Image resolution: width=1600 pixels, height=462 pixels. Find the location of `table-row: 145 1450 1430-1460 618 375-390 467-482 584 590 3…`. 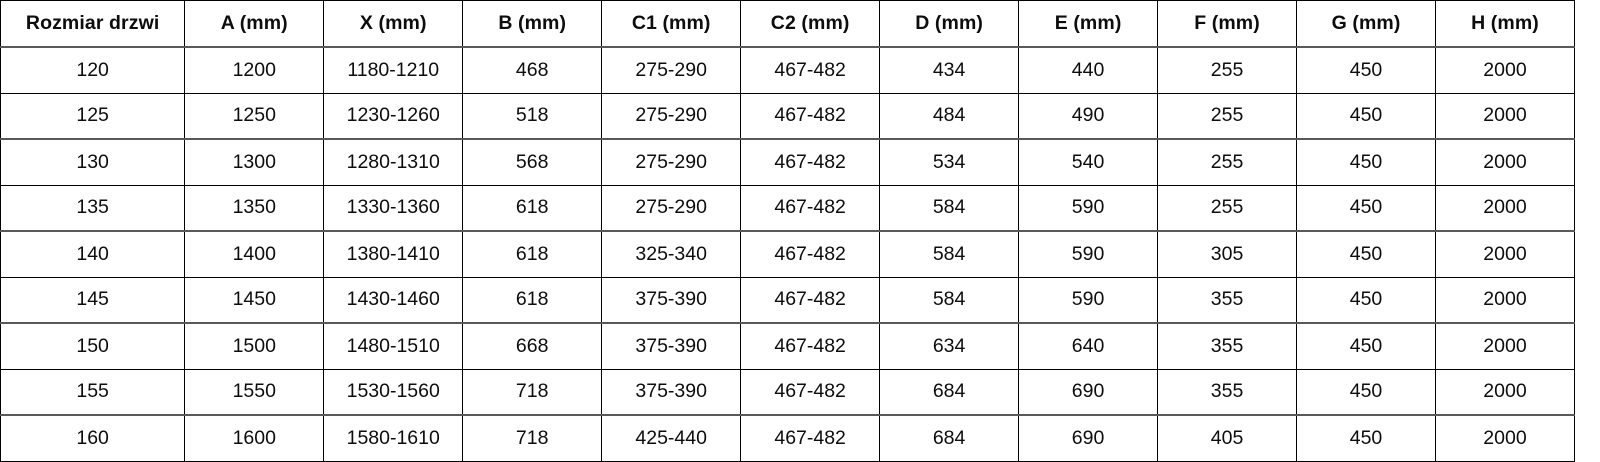

table-row: 145 1450 1430-1460 618 375-390 467-482 584 590 3… is located at coordinates (787, 300).